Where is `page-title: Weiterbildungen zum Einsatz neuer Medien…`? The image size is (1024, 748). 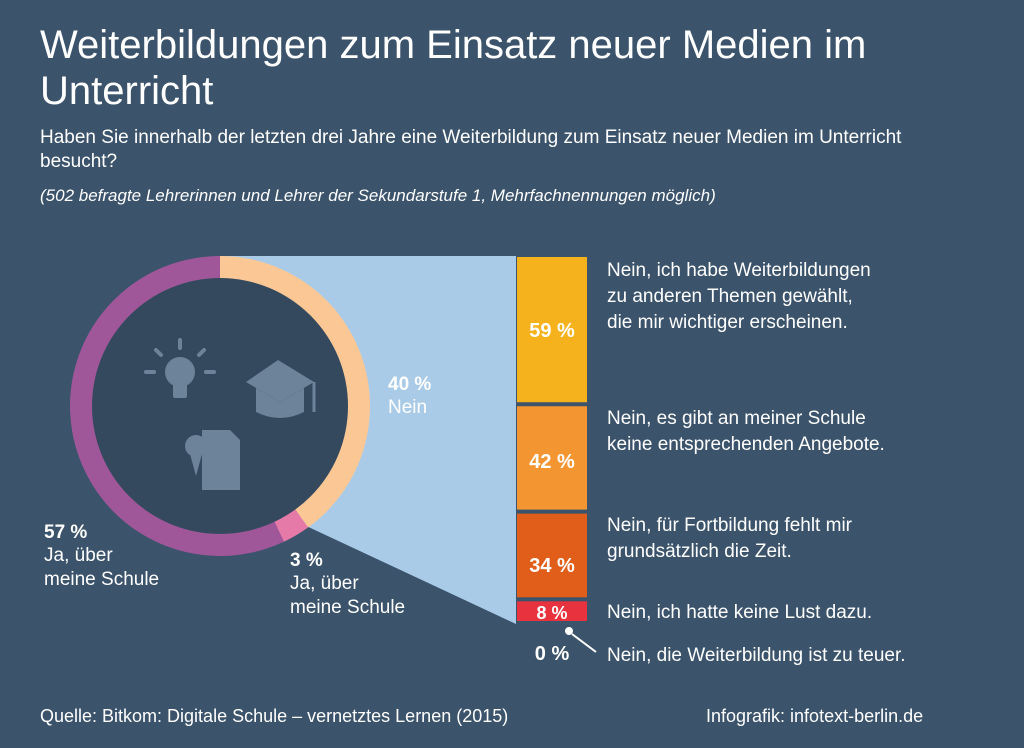 page-title: Weiterbildungen zum Einsatz neuer Medien… is located at coordinates (453, 68).